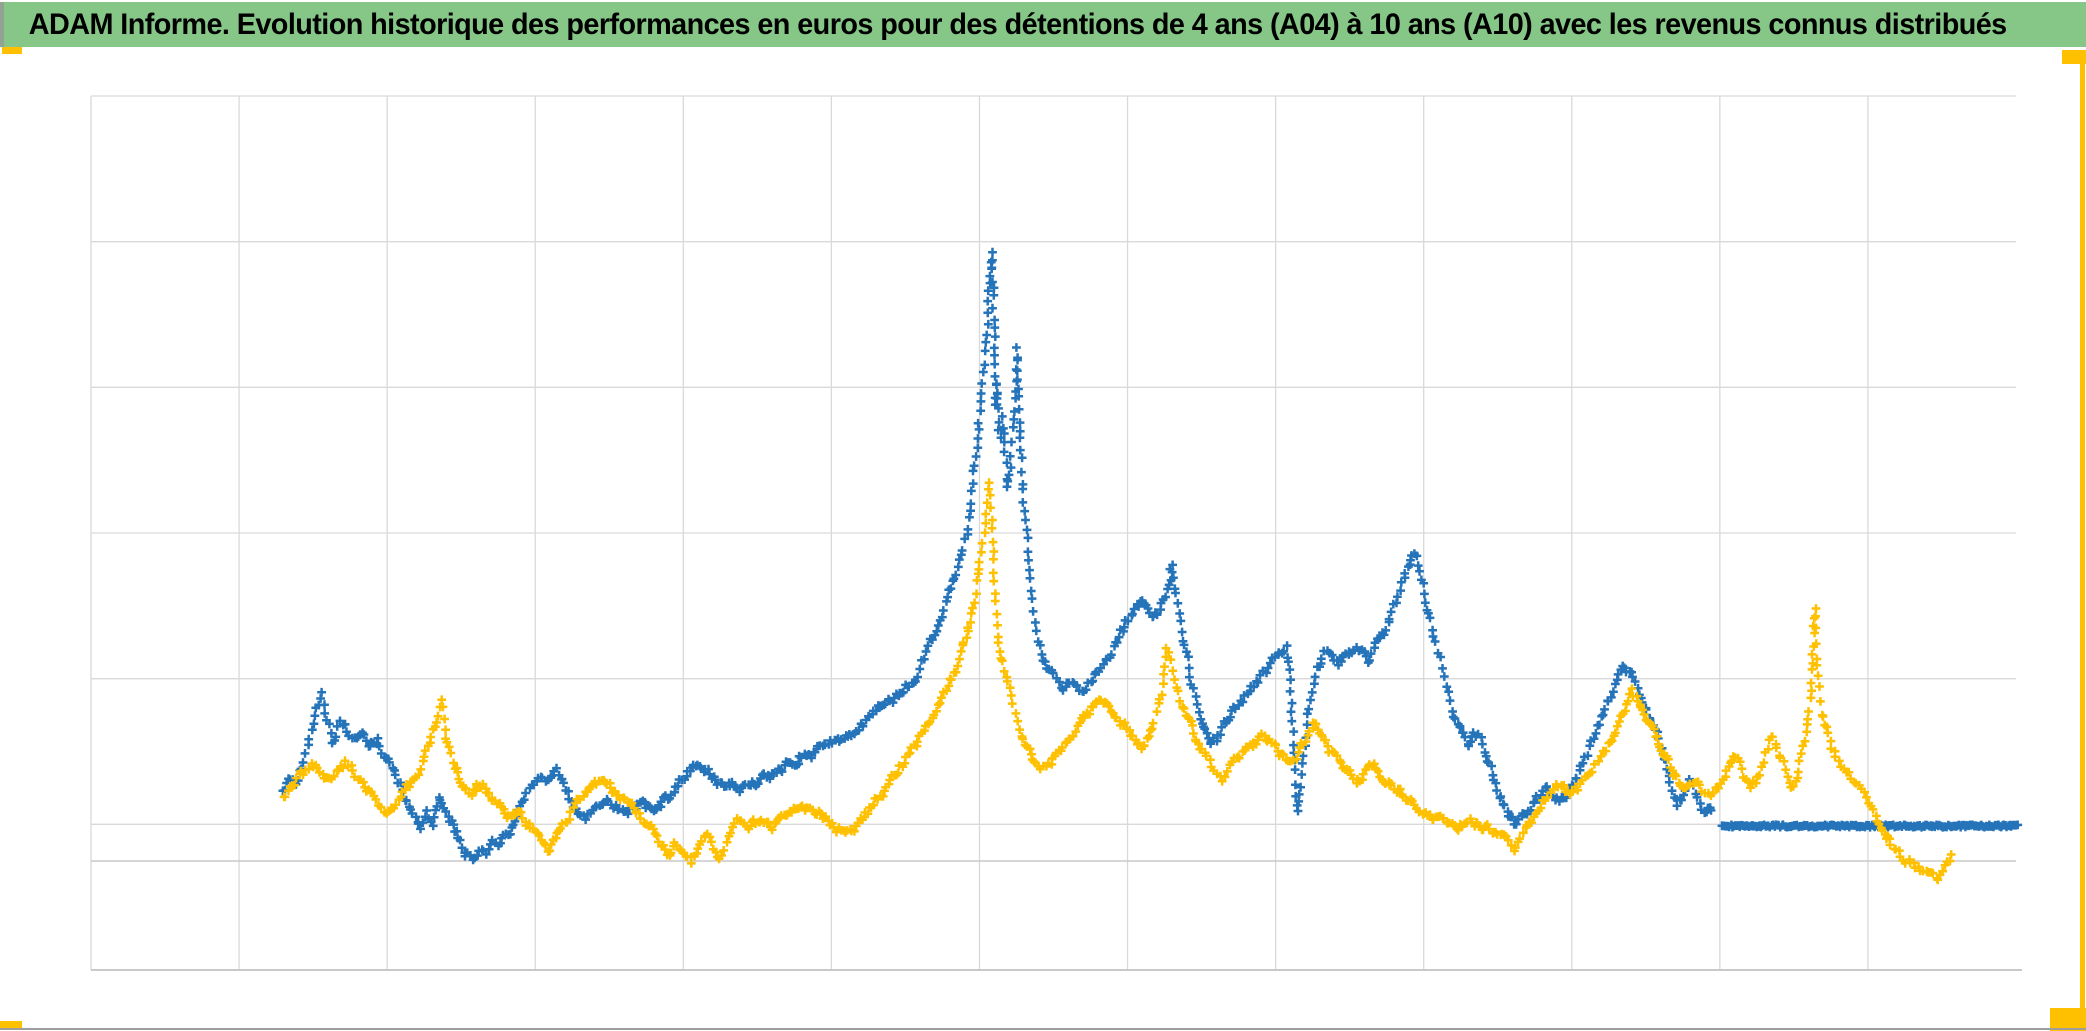  What do you see at coordinates (1043, 1029) in the screenshot?
I see `bottom-rule` at bounding box center [1043, 1029].